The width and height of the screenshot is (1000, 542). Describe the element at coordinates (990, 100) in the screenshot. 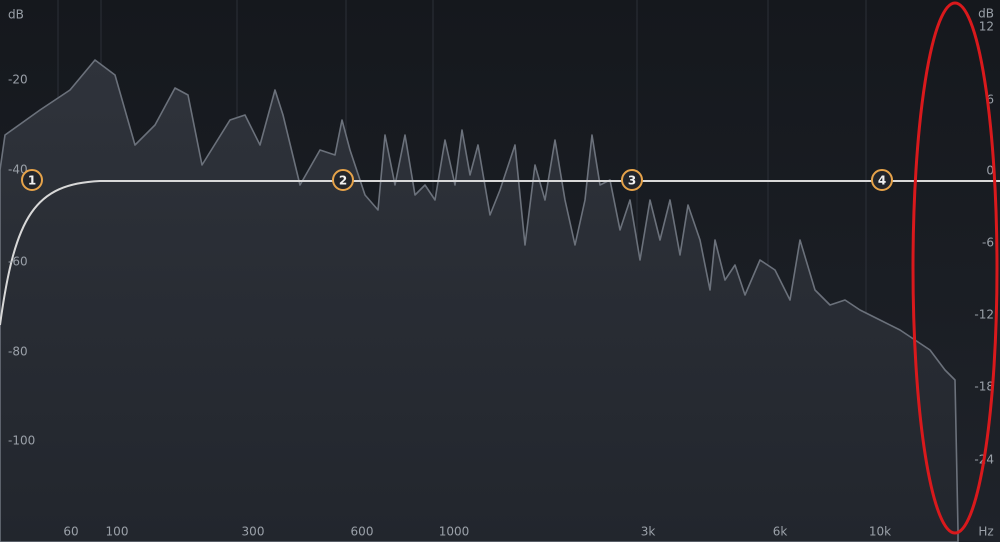

I see `right-axis-label: 6` at that location.